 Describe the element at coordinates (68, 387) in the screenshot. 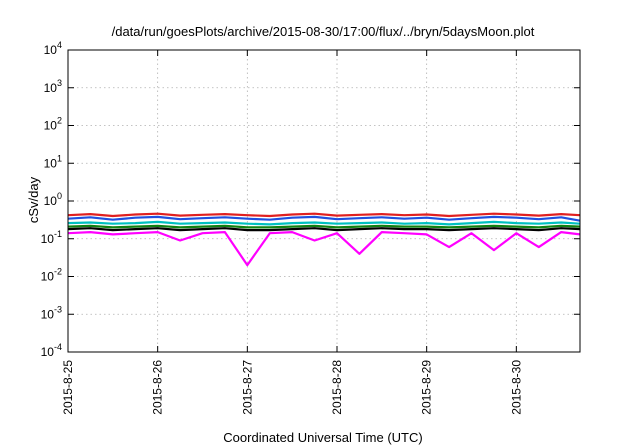

I see `x-tick-label: 2015-8-25` at that location.